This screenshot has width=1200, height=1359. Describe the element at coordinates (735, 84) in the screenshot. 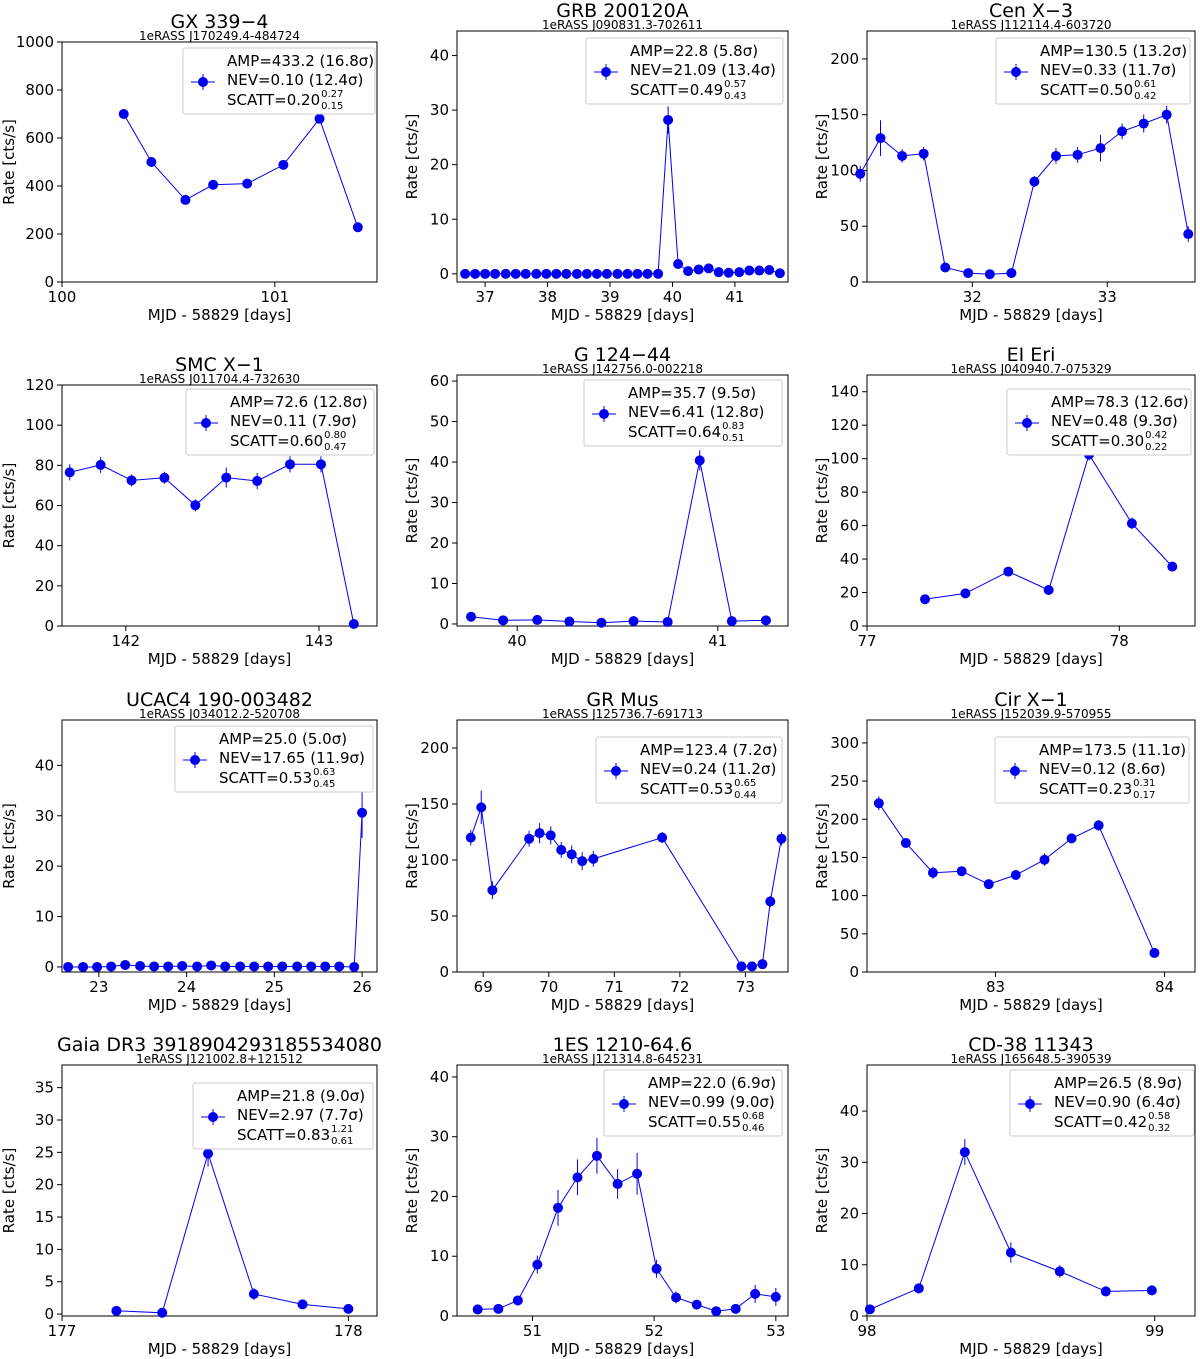

I see `legend-scatt-upper: 0.57` at that location.